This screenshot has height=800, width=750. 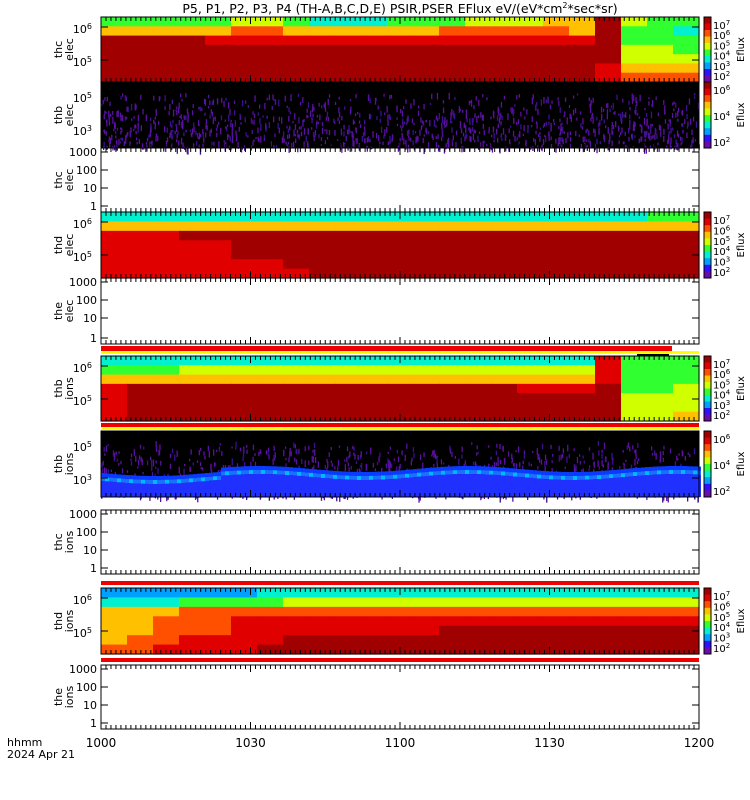 I want to click on colorbar-tick-label: 10⁷, so click(x=721, y=364).